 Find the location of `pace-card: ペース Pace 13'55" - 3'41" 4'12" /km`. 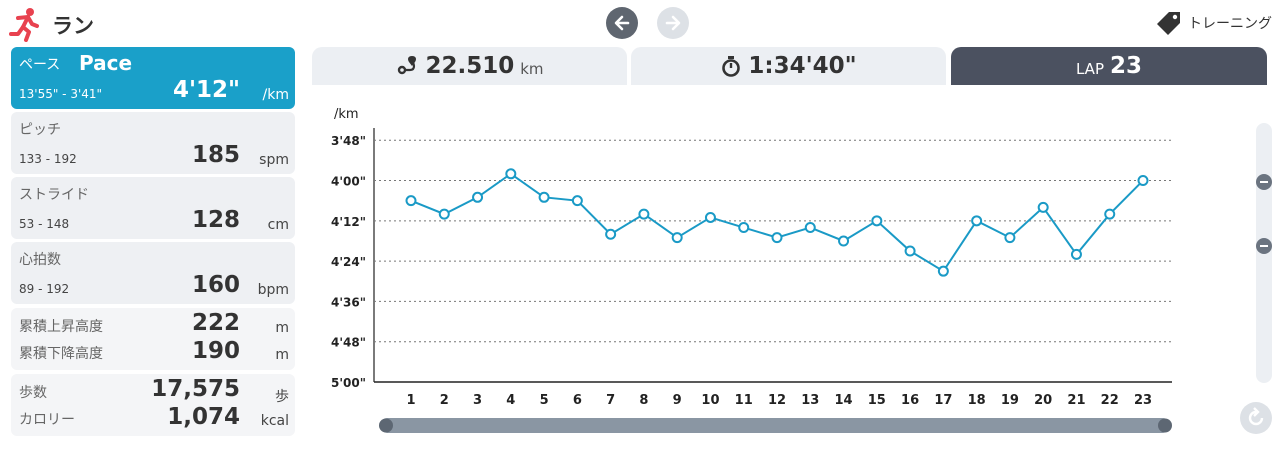

pace-card: ペース Pace 13'55" - 3'41" 4'12" /km is located at coordinates (153, 78).